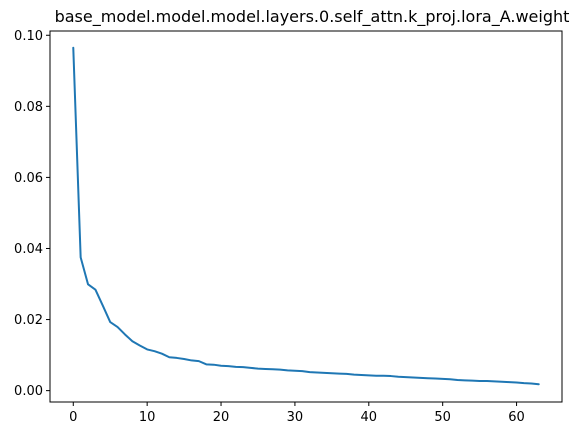  Describe the element at coordinates (28, 320) in the screenshot. I see `y-tick-label: 0.02` at that location.